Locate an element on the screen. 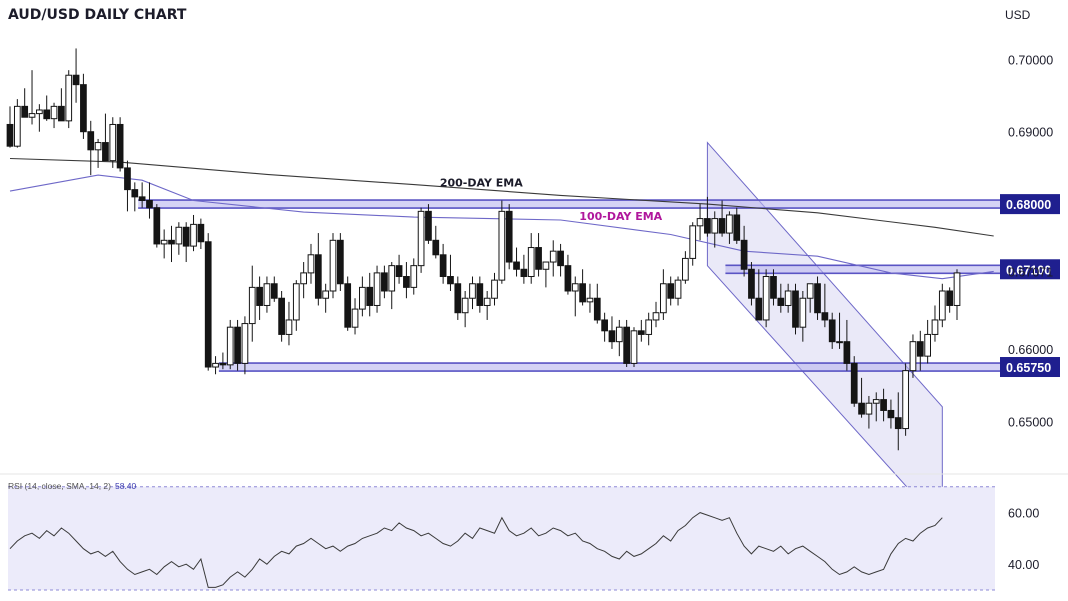 Image resolution: width=1068 pixels, height=601 pixels. level-label: 0.65750 is located at coordinates (1028, 368).